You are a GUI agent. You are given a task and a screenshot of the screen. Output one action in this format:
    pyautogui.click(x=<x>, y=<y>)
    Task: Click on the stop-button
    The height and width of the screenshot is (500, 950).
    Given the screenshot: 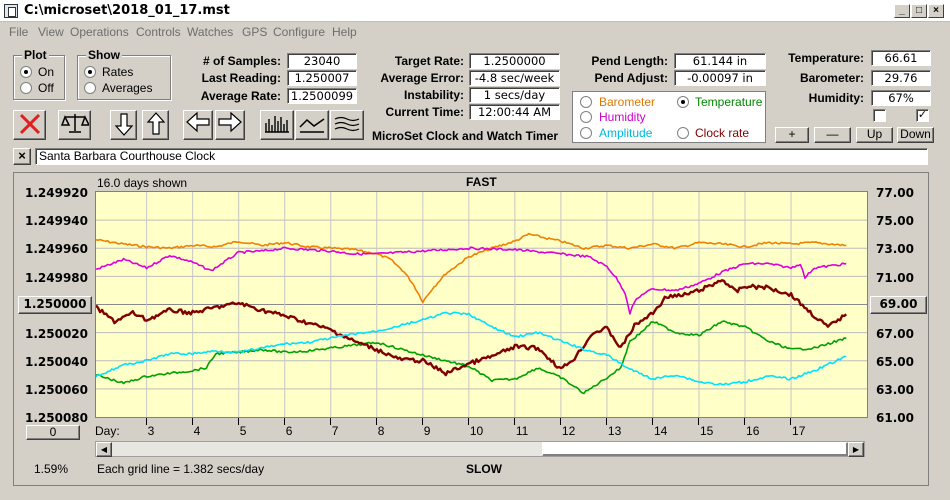 What is the action you would take?
    pyautogui.click(x=29, y=125)
    